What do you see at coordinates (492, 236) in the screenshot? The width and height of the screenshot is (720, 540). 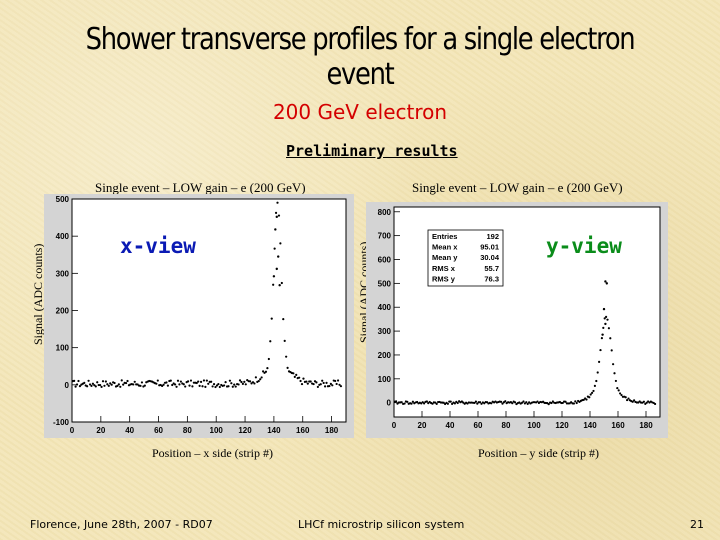 I see `stats-value: 192` at bounding box center [492, 236].